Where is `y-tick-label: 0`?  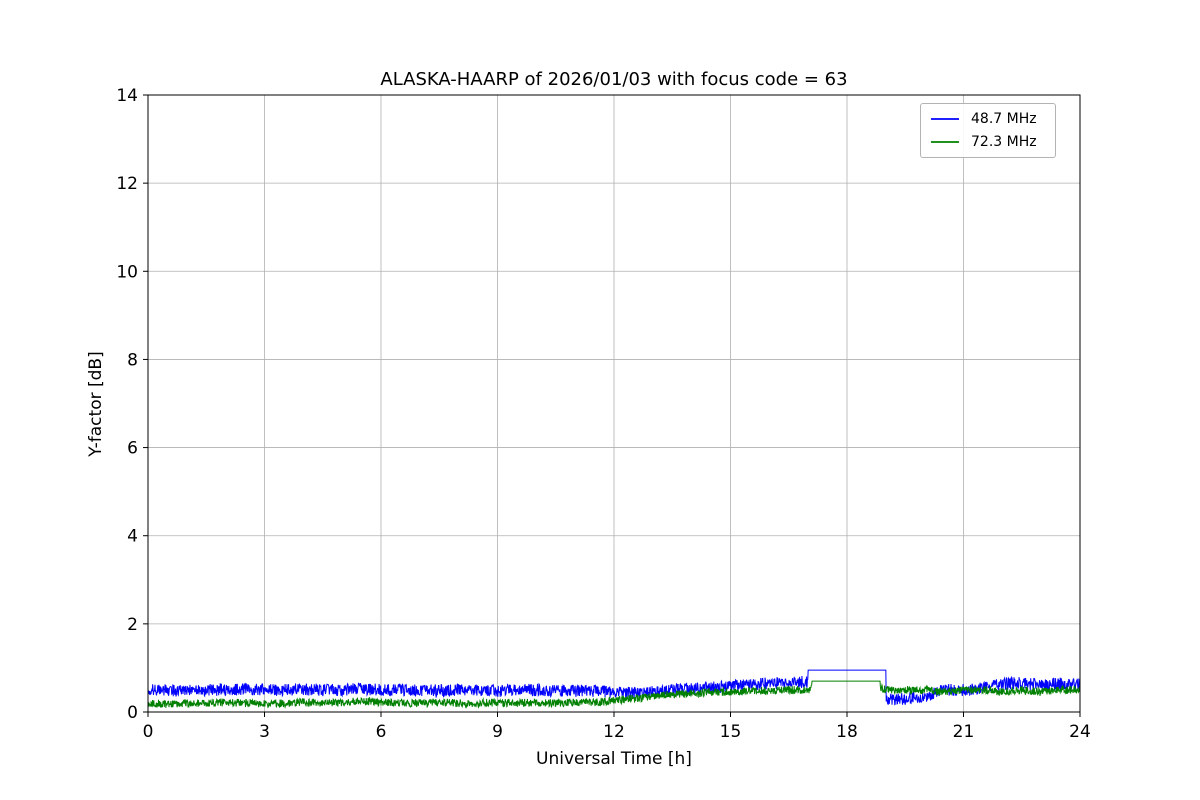 y-tick-label: 0 is located at coordinates (132, 713).